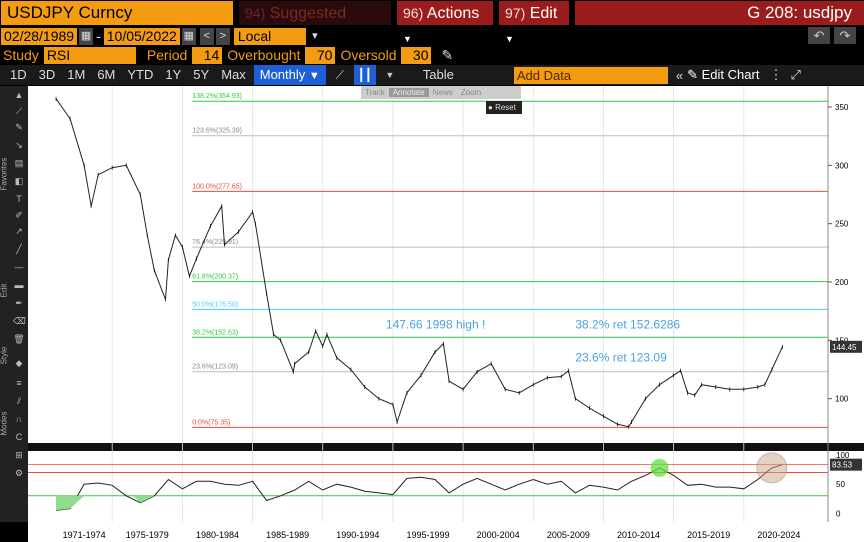 The height and width of the screenshot is (542, 864). I want to click on y-tick-label: 100, so click(842, 399).